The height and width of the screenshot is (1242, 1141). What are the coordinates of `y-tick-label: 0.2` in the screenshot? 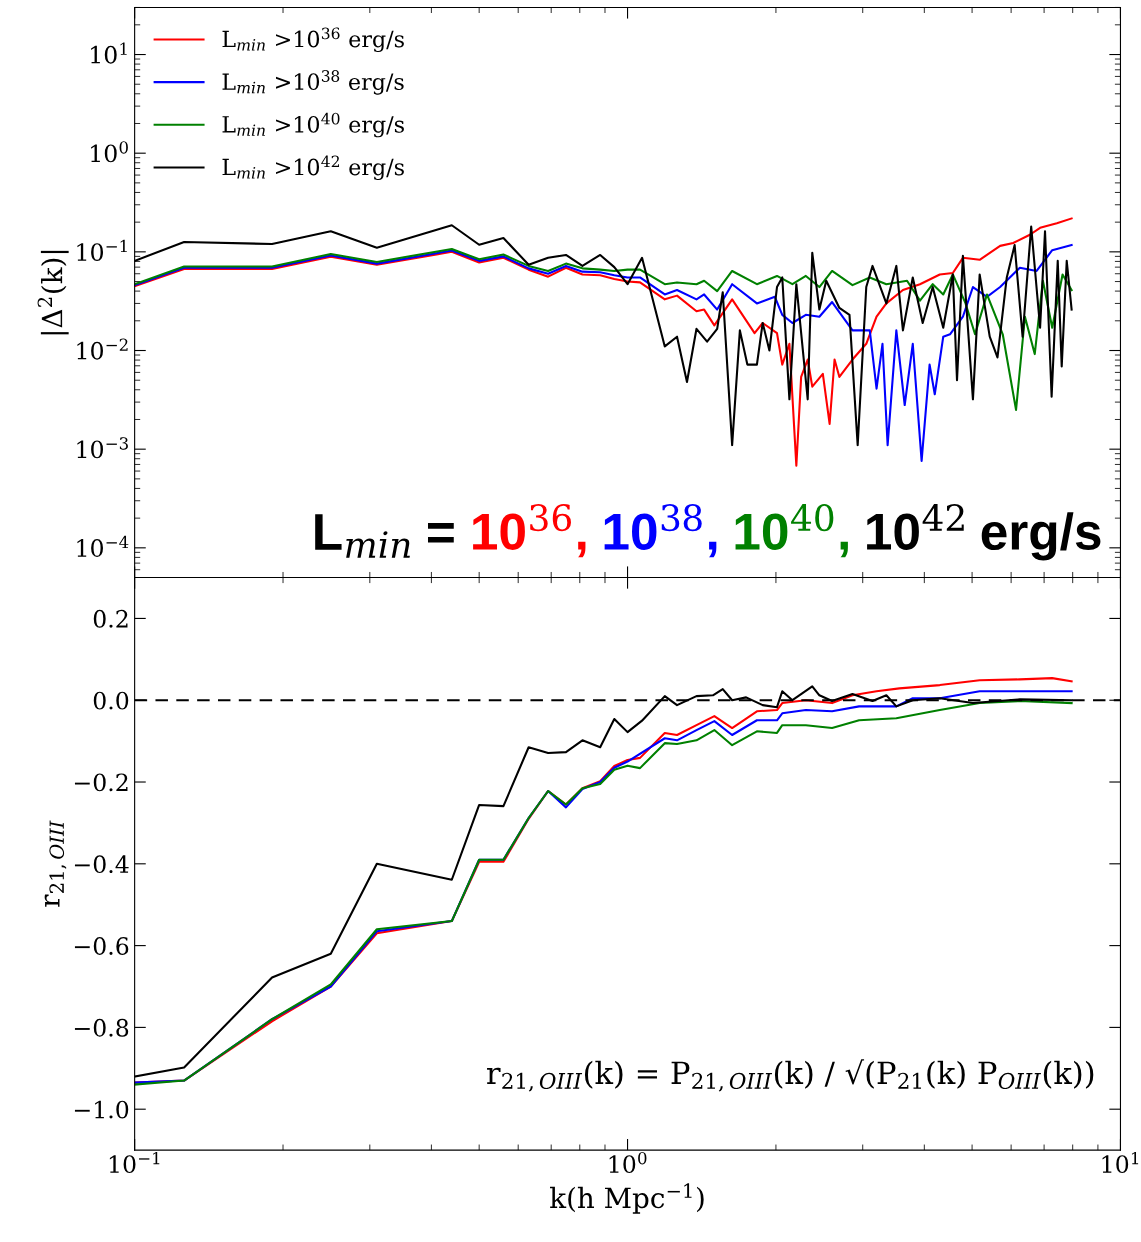 It's located at (110, 618).